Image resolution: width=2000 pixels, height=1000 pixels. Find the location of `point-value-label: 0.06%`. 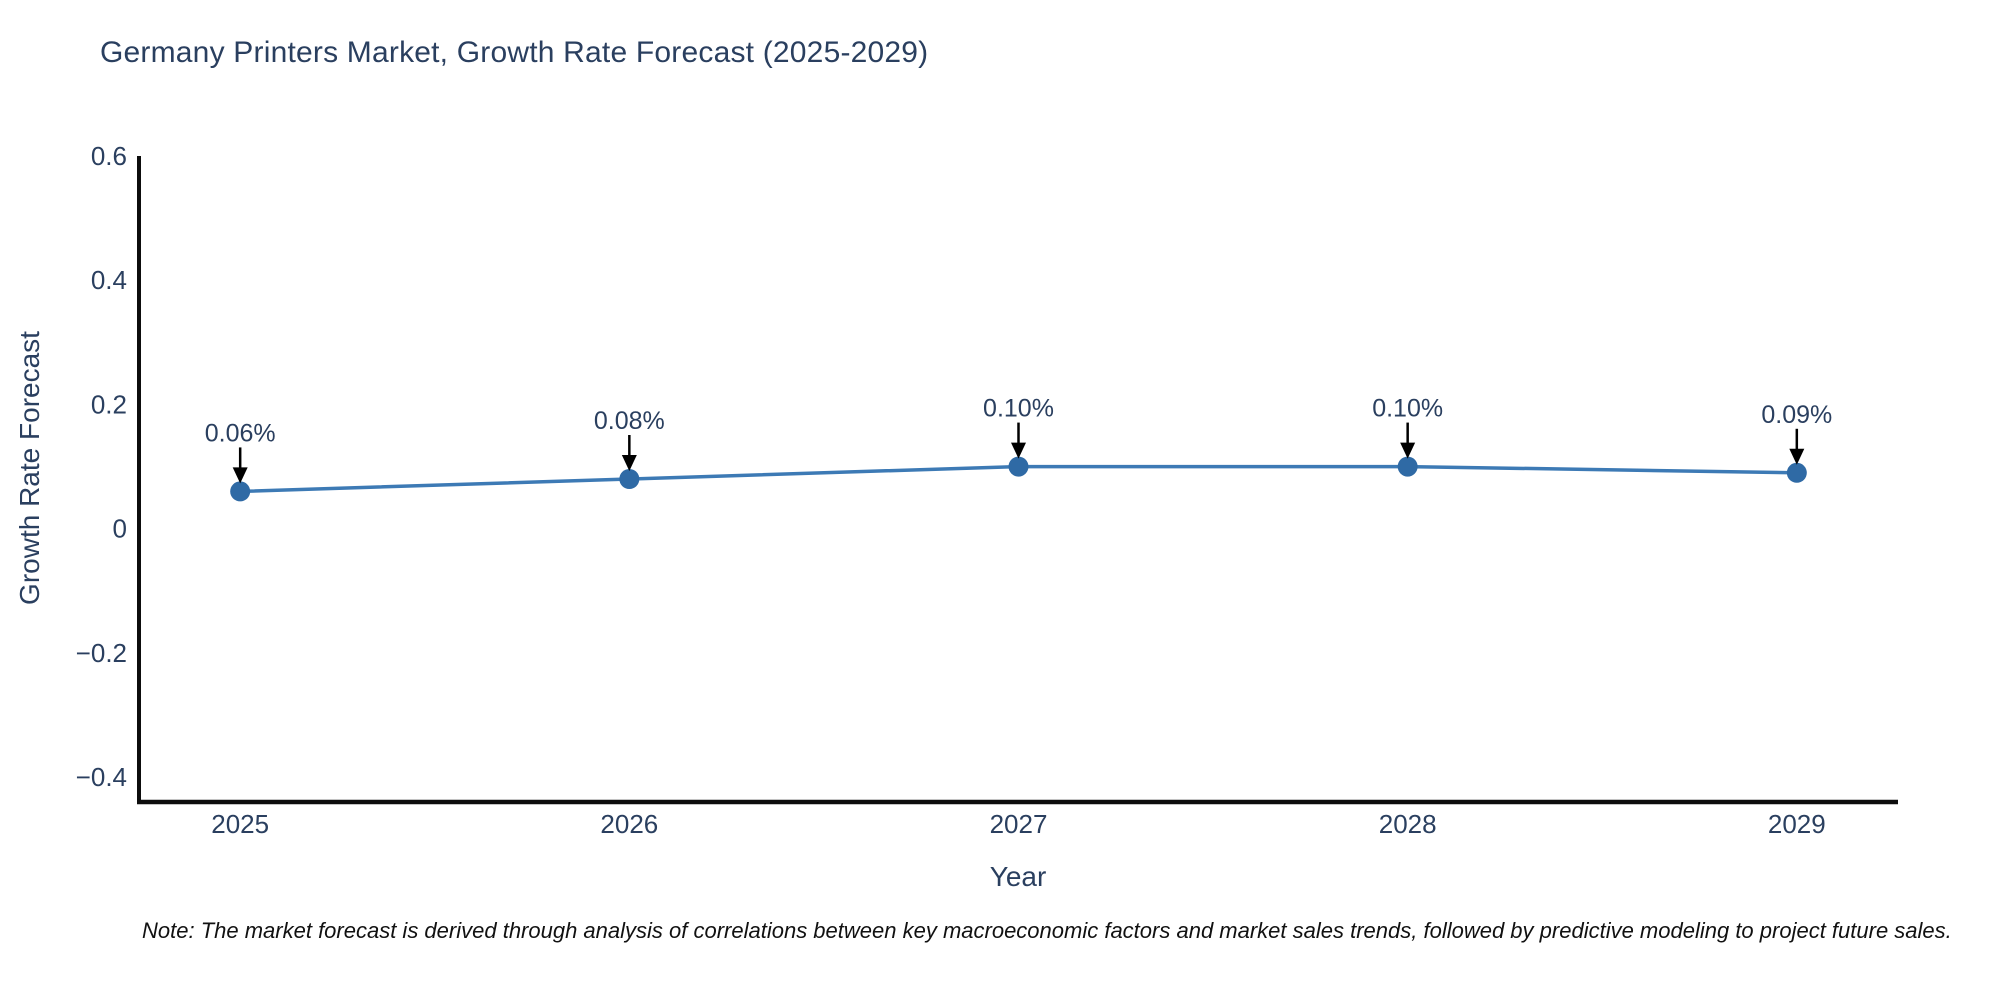

point-value-label: 0.06% is located at coordinates (240, 433).